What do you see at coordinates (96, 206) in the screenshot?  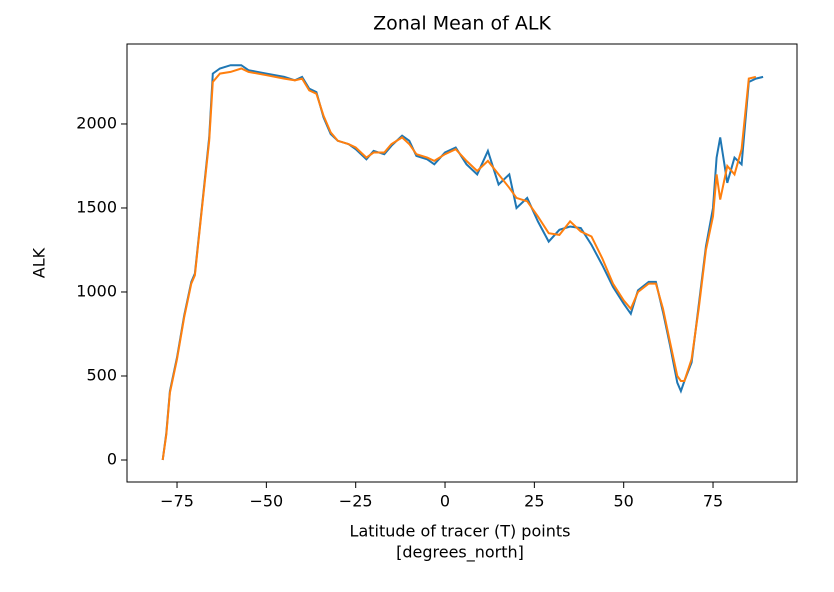 I see `y-tick-label: 1500` at bounding box center [96, 206].